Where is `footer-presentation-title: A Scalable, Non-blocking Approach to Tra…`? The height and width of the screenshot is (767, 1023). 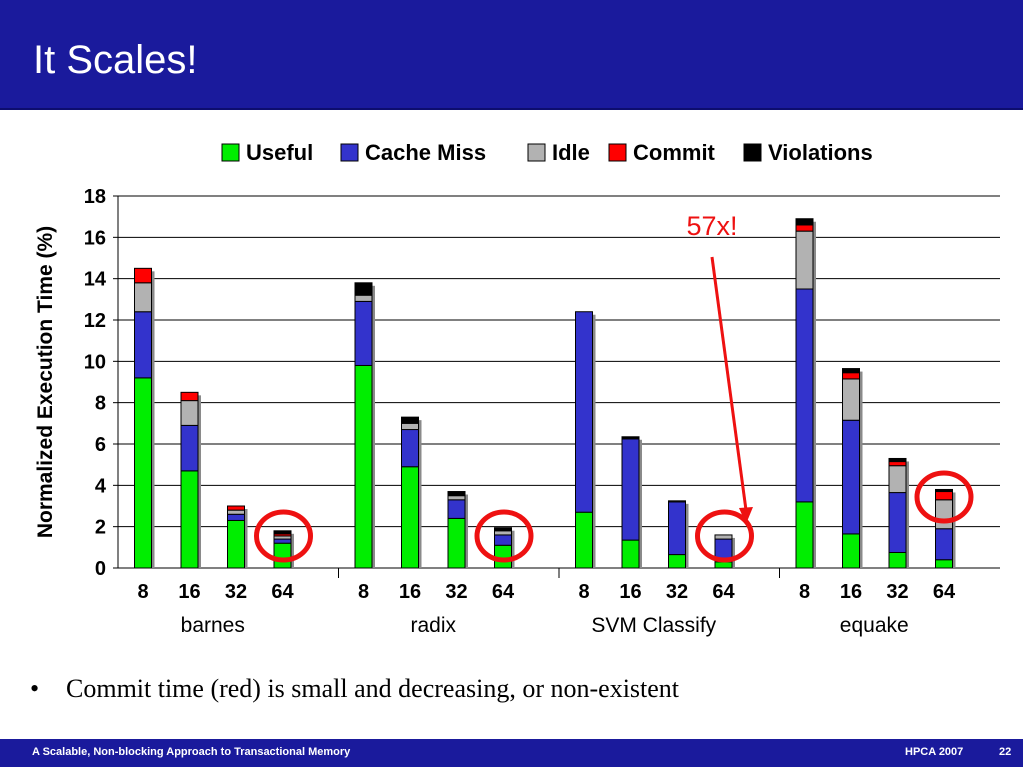 footer-presentation-title: A Scalable, Non-blocking Approach to Tra… is located at coordinates (191, 752).